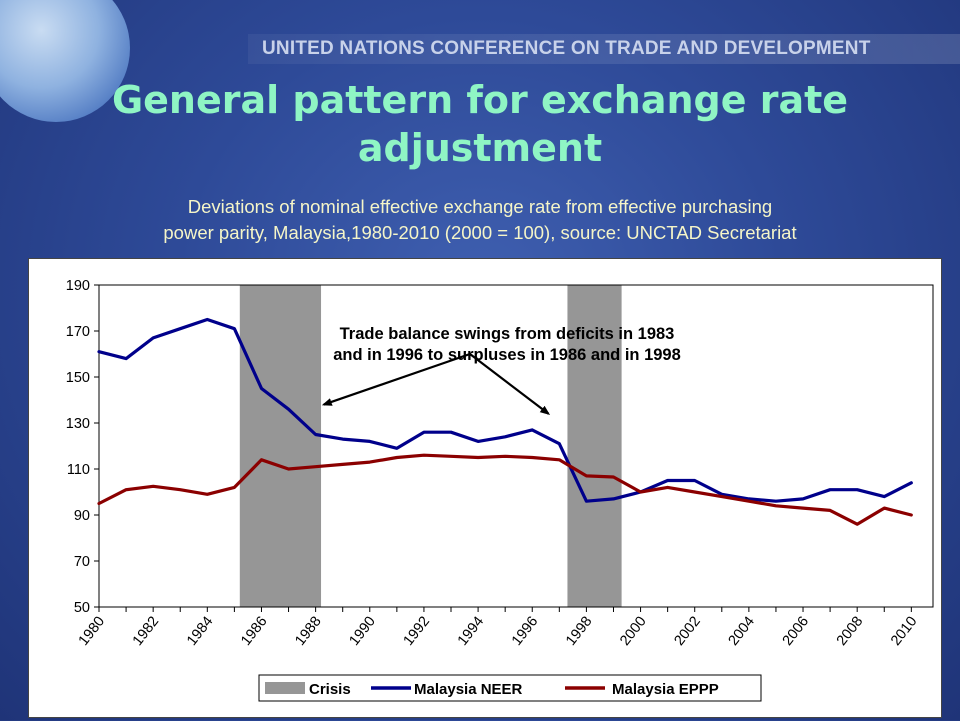 This screenshot has width=960, height=721. Describe the element at coordinates (200, 631) in the screenshot. I see `x-tick-label: 1984` at that location.